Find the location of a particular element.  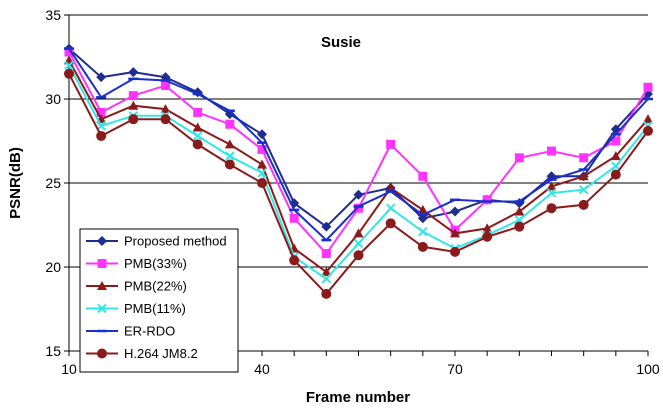

legend-box is located at coordinates (159, 300).